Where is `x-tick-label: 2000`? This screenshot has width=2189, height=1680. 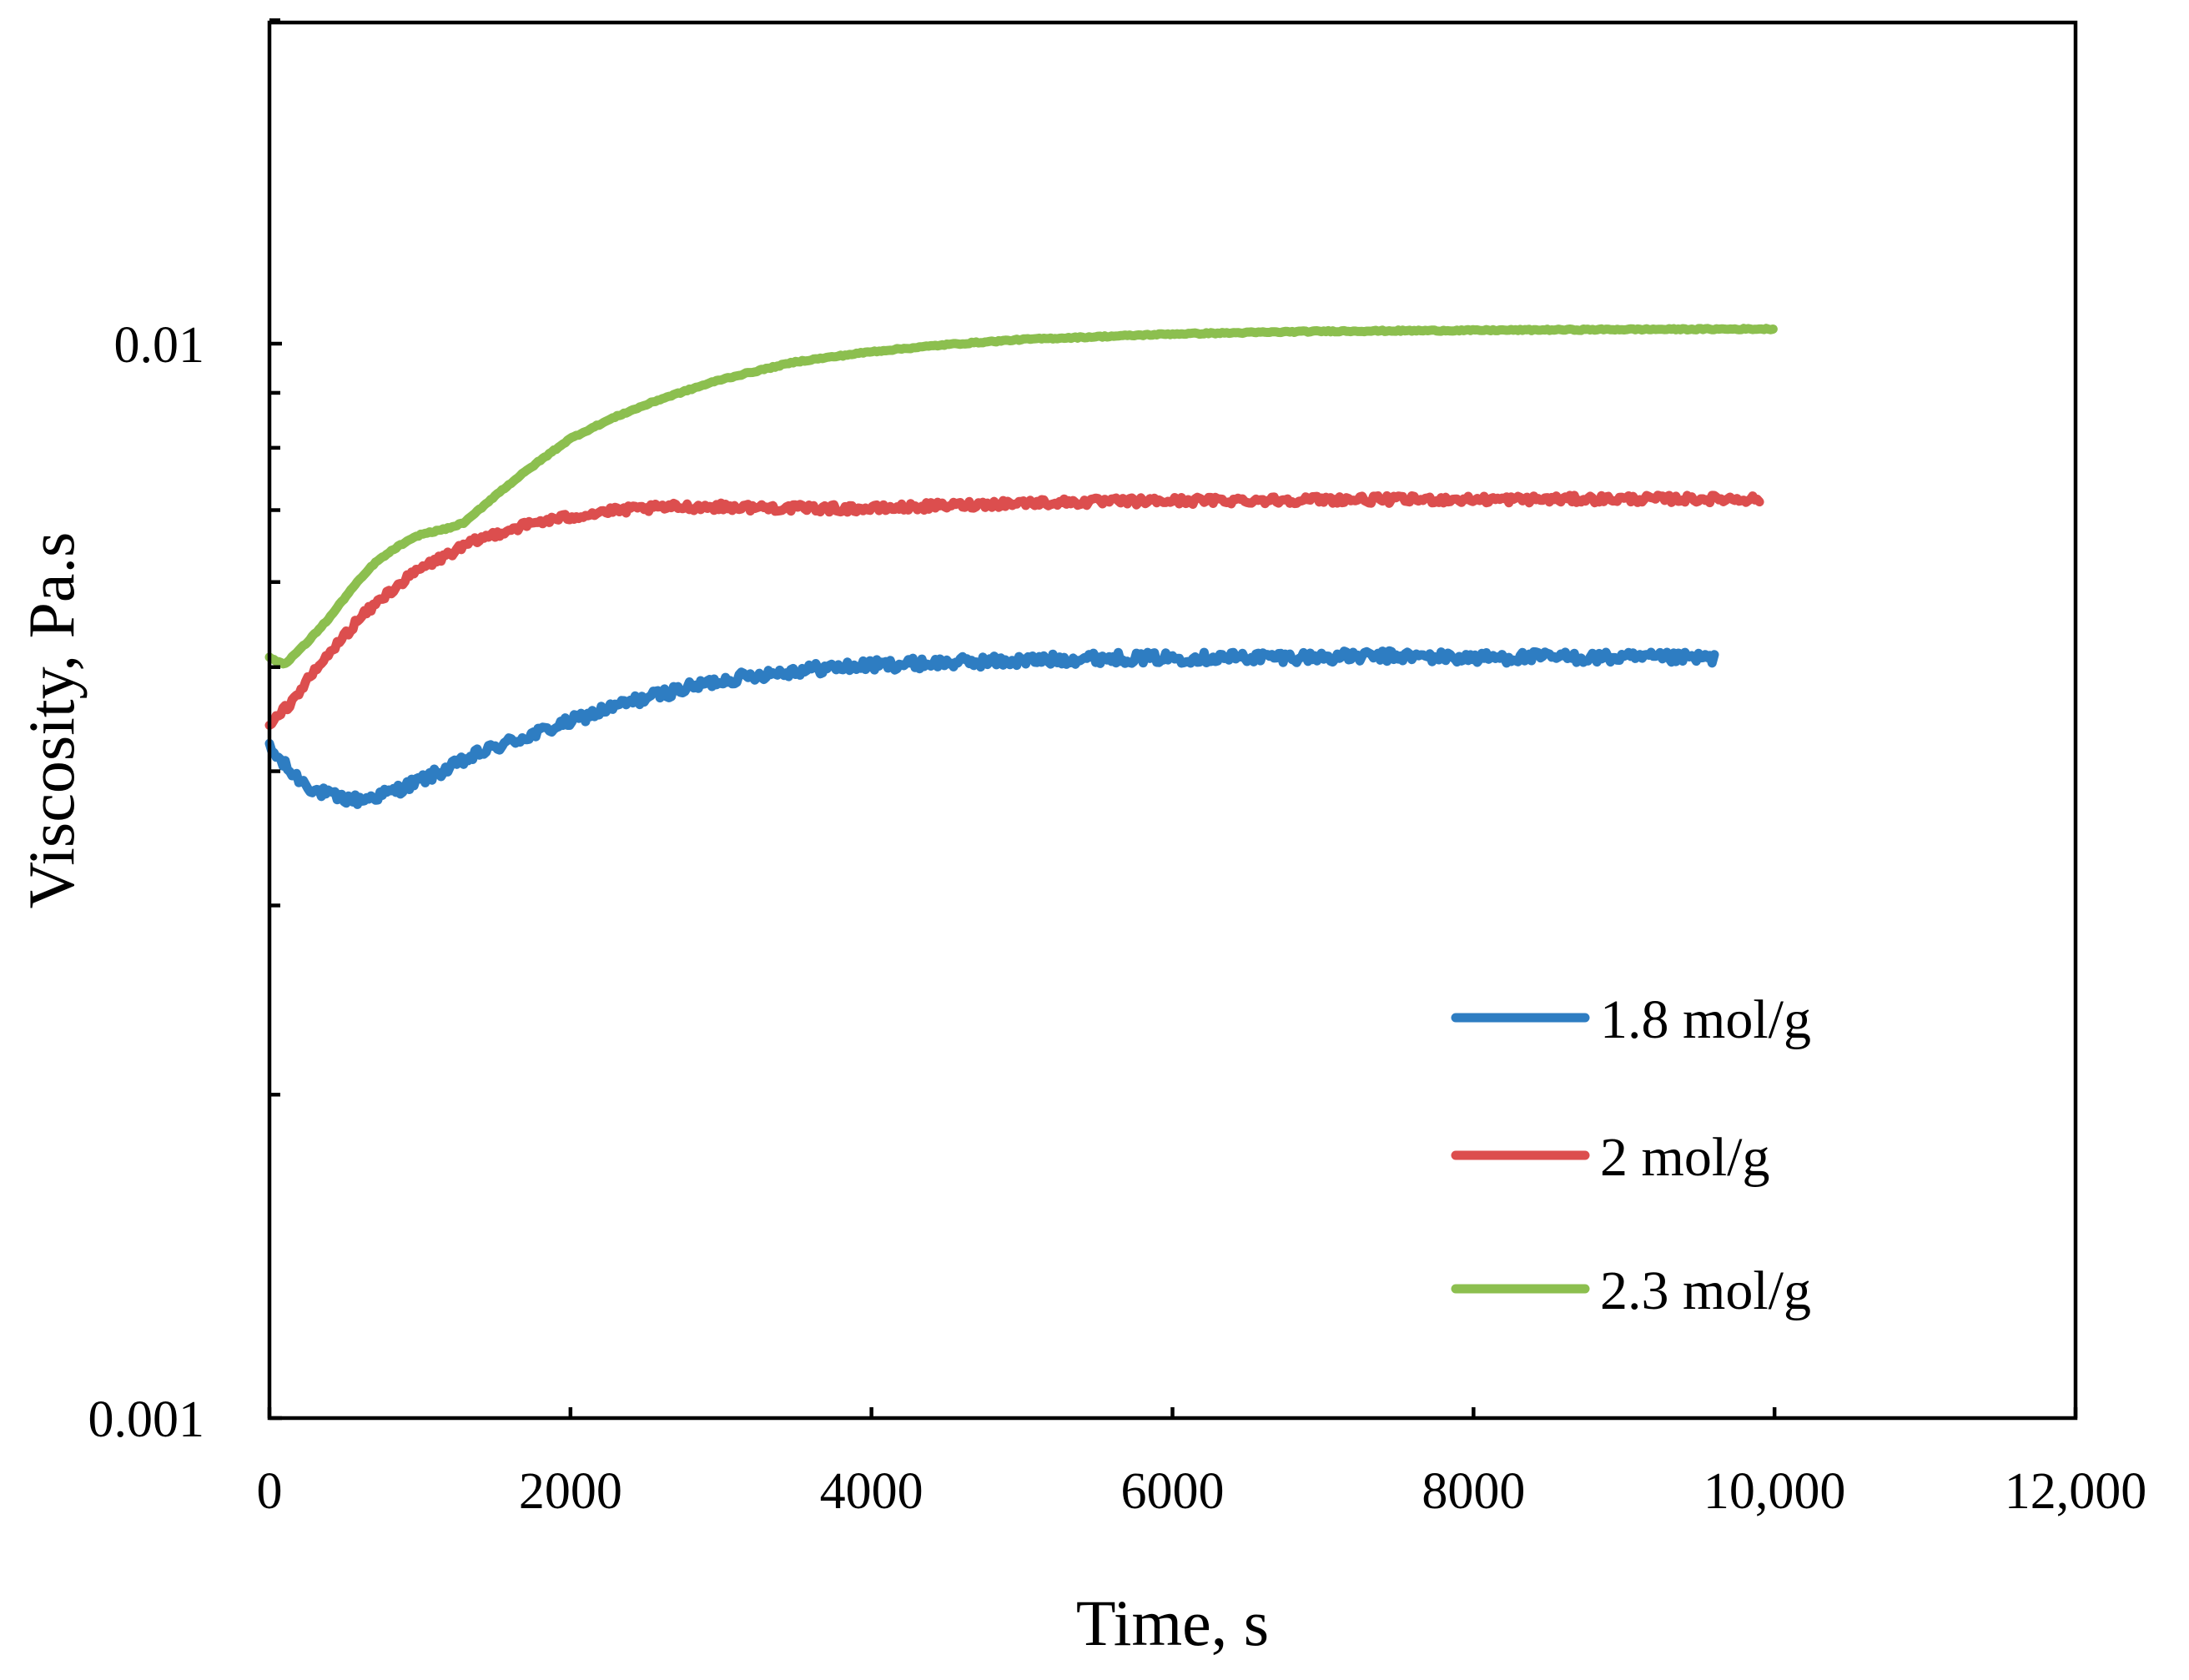
x-tick-label: 2000 is located at coordinates (570, 1491).